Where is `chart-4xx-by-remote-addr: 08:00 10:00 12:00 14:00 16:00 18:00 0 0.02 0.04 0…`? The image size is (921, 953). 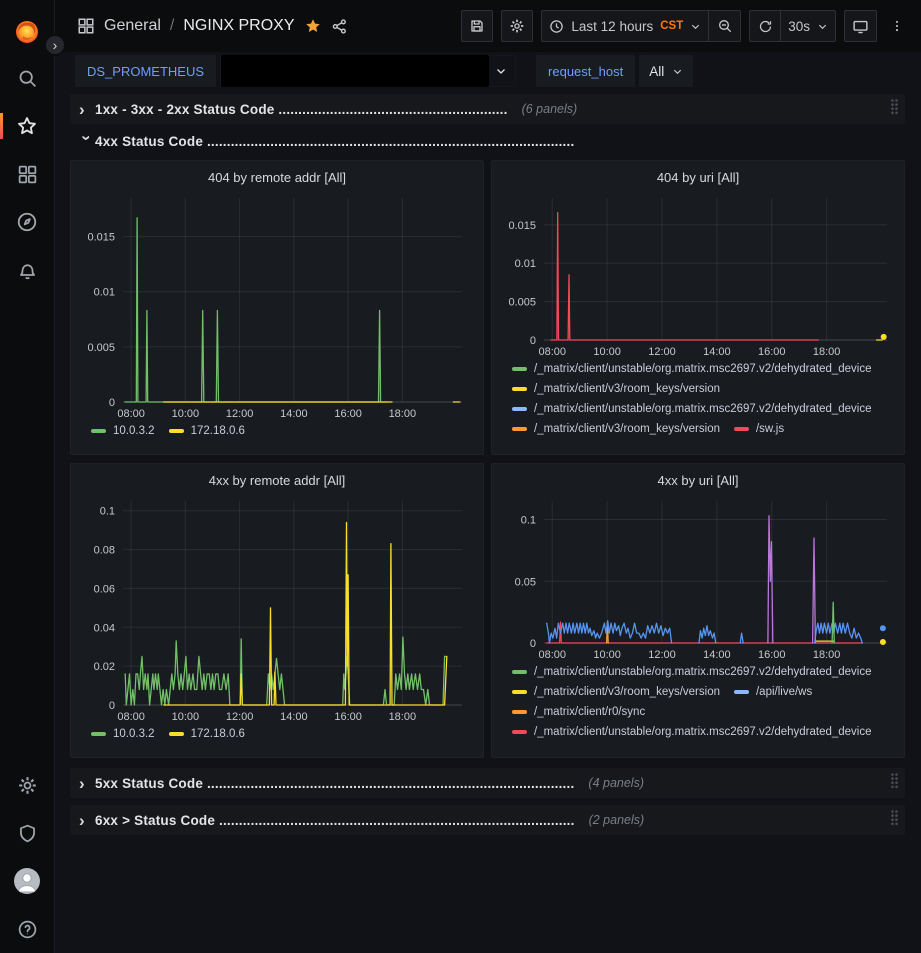
chart-4xx-by-remote-addr: 08:00 10:00 12:00 14:00 16:00 18:00 0 0.02 0.04 0… is located at coordinates (275, 609).